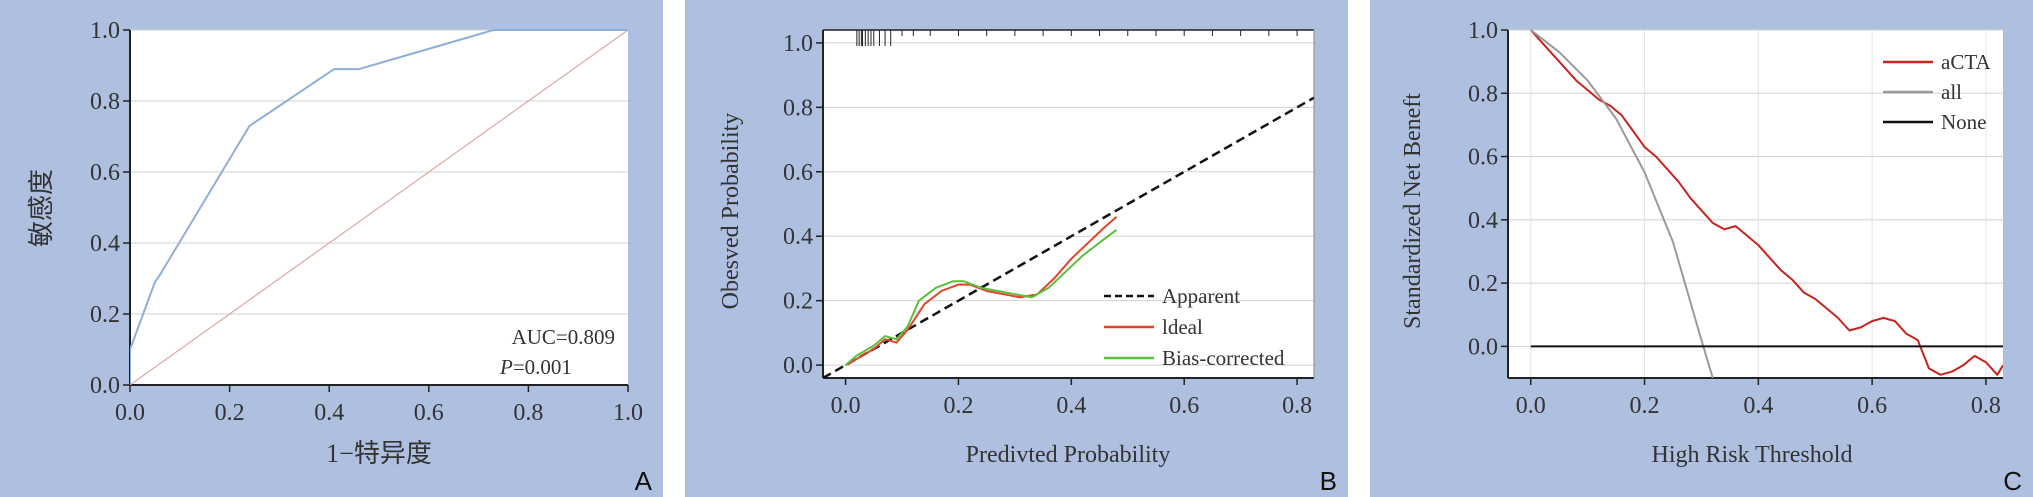 This screenshot has height=497, width=2033. Describe the element at coordinates (1966, 62) in the screenshot. I see `legend-label-acta: aCTA` at that location.